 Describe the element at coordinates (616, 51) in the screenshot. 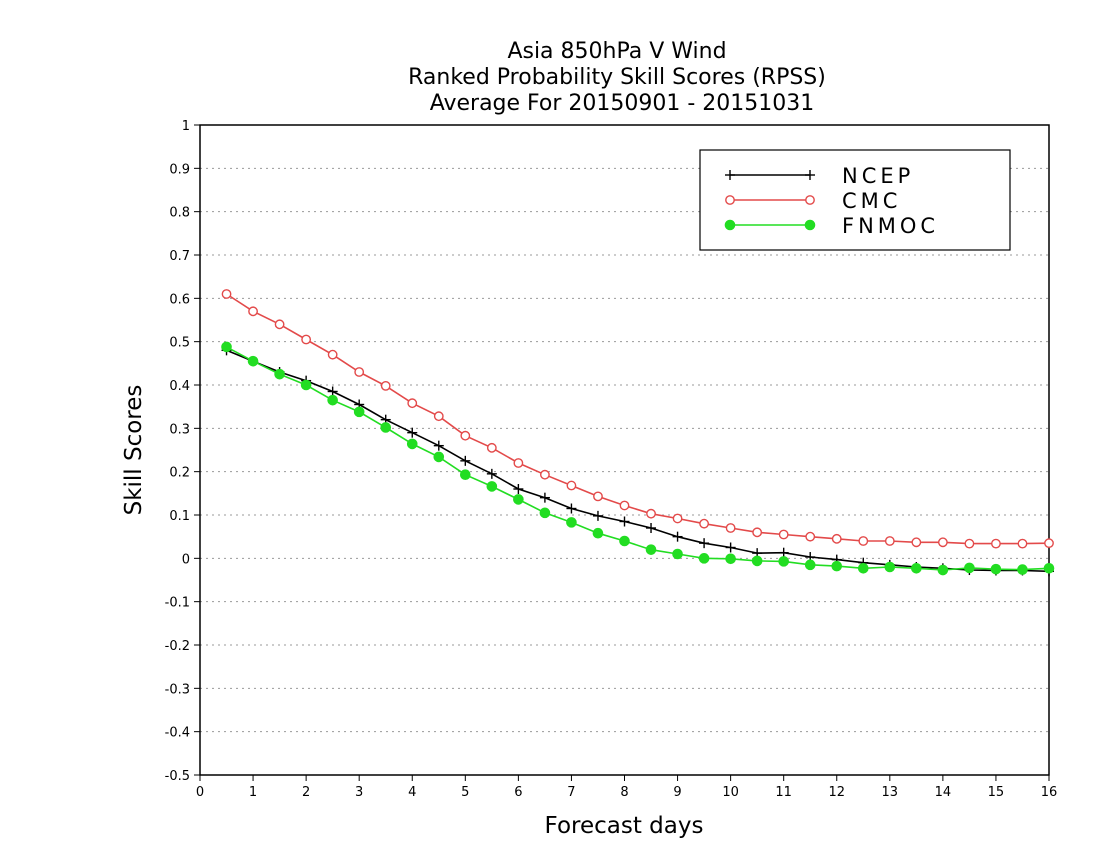

I see `chart-title-line-1: Asia 850hPa V Wind` at that location.